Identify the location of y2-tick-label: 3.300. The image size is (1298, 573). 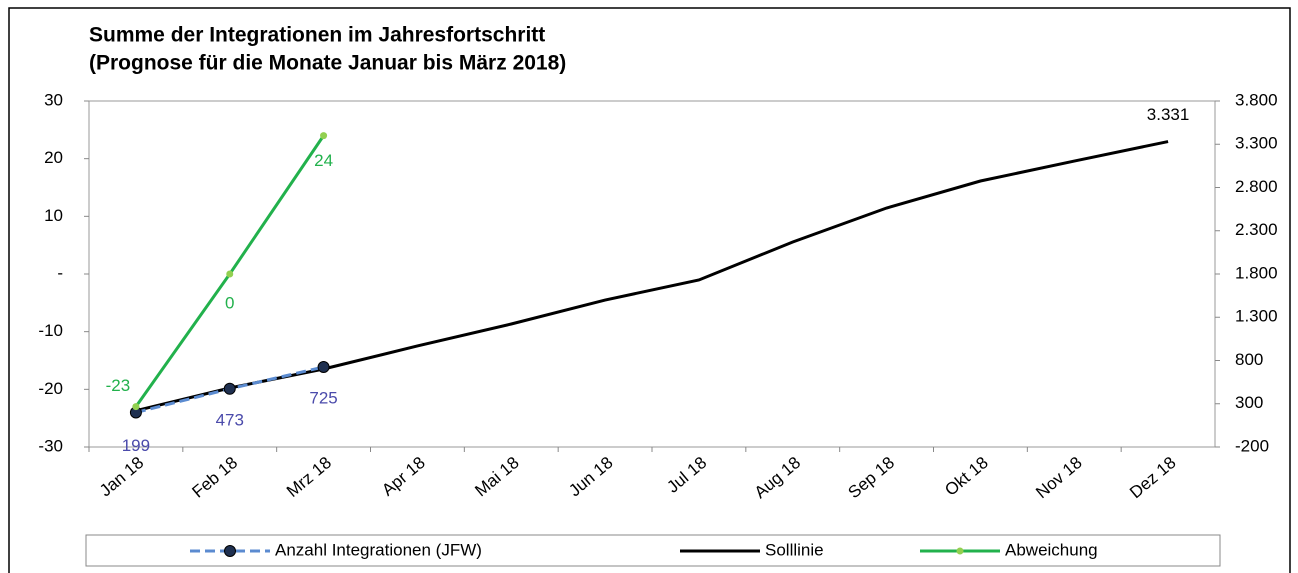
(1256, 143).